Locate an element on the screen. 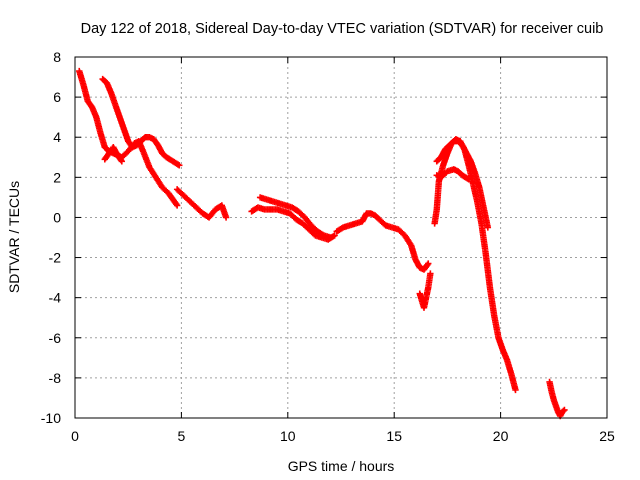  y-tick-label: -6 is located at coordinates (55, 338).